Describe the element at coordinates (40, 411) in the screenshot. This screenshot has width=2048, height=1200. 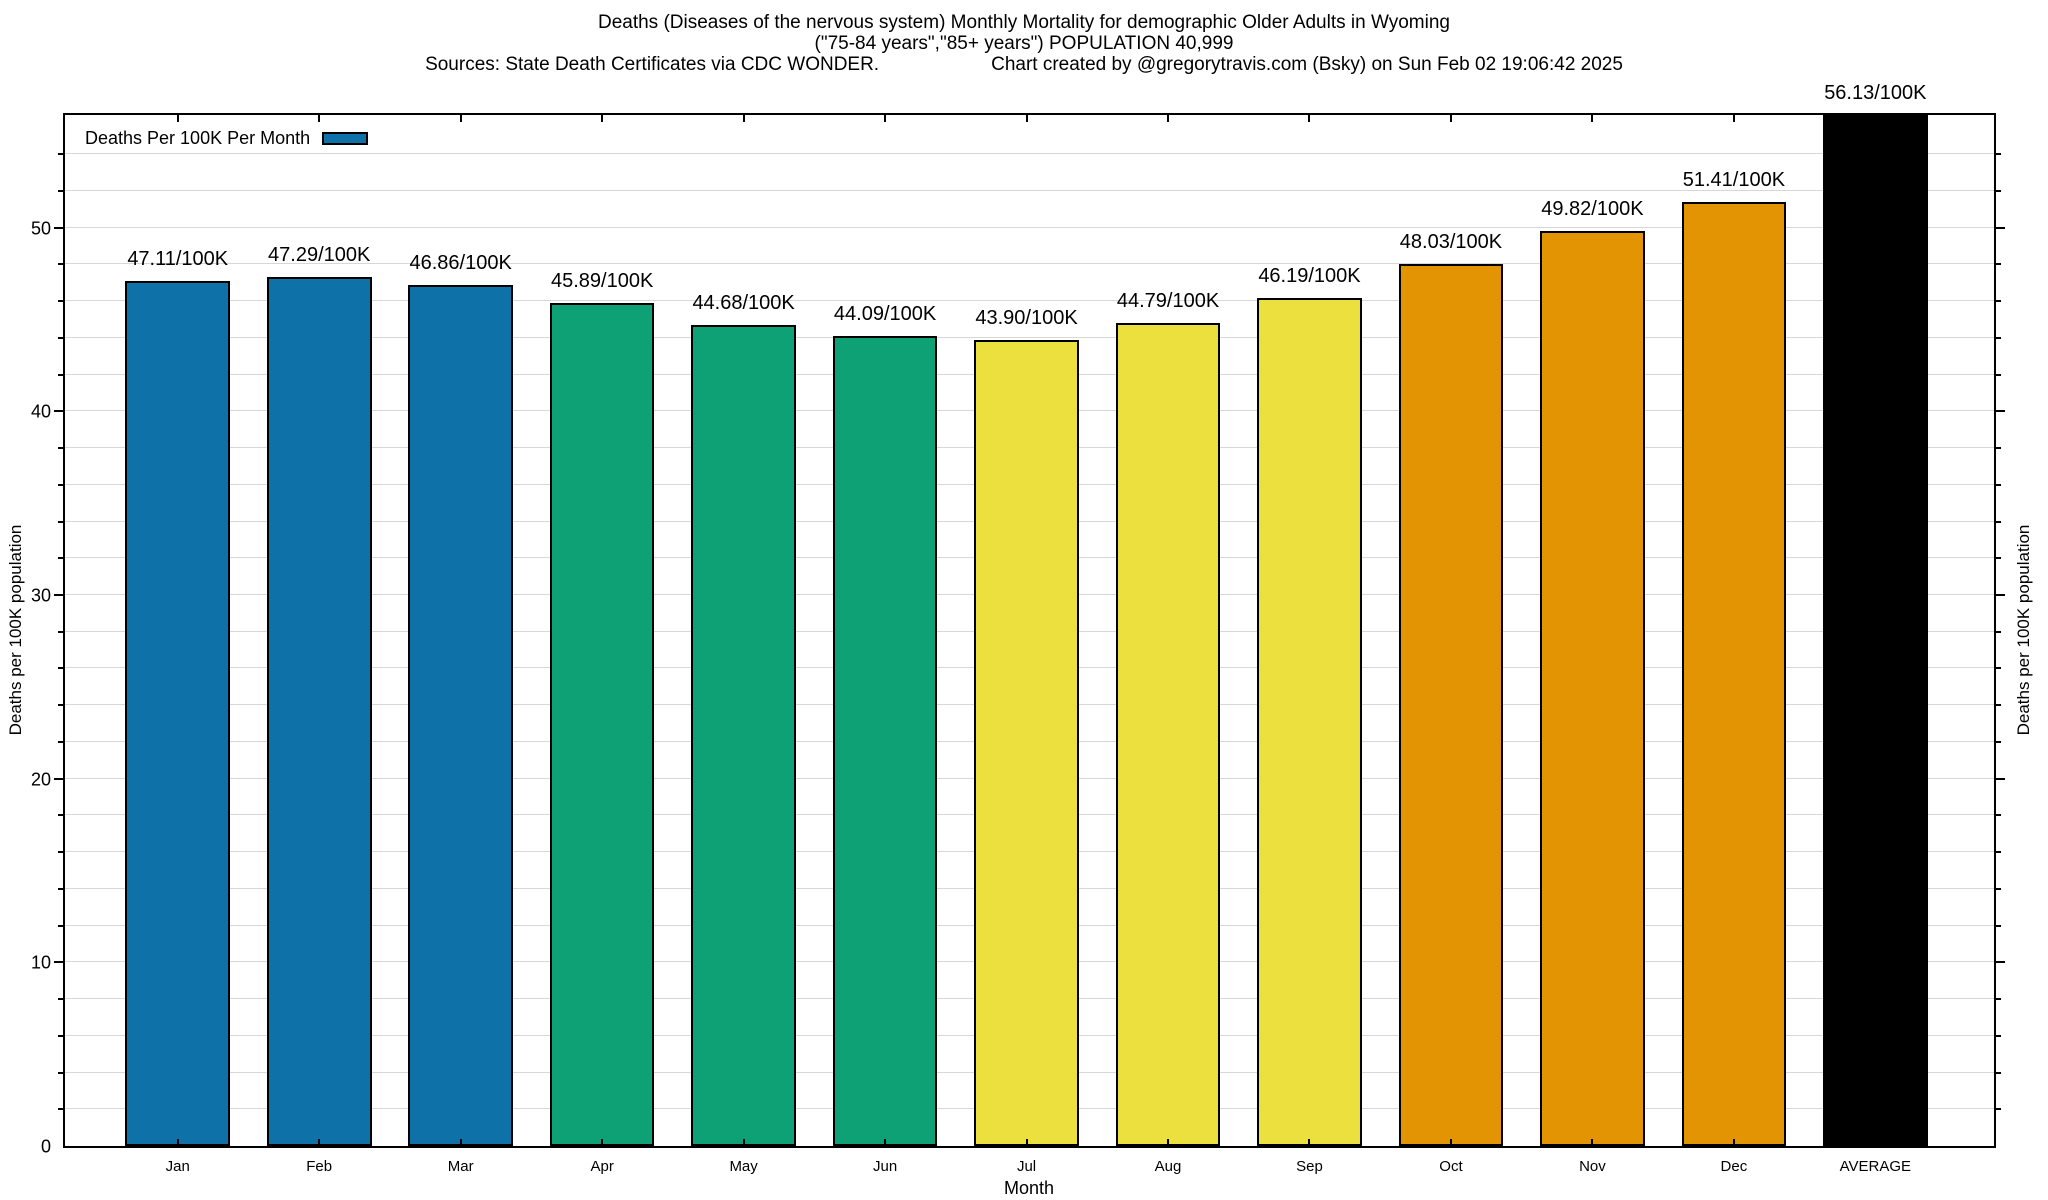
I see `y-tick-label: 40` at that location.